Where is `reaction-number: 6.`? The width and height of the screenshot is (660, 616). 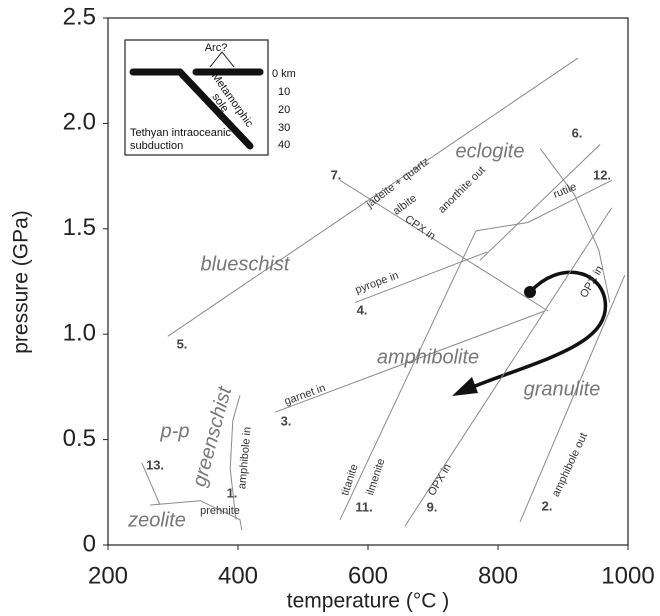 reaction-number: 6. is located at coordinates (577, 132).